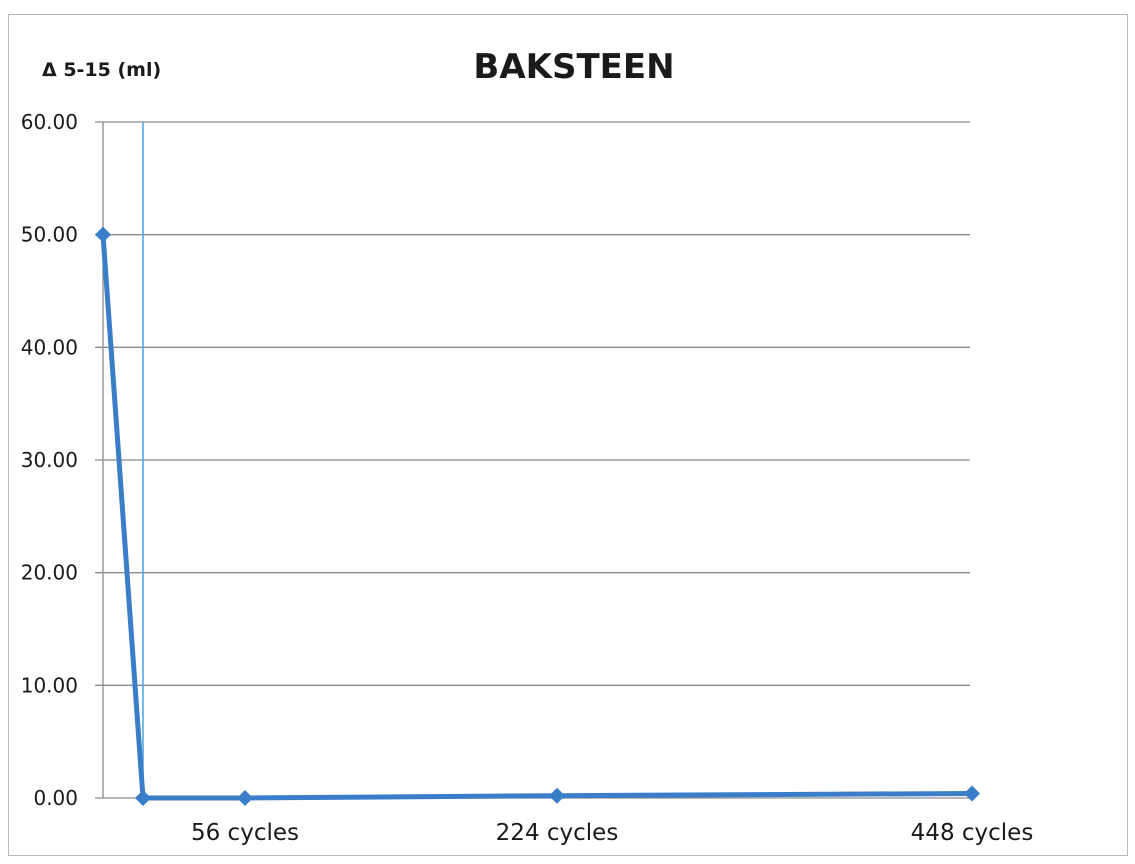 This screenshot has height=864, width=1135. I want to click on y-tick-label-4: 40.00, so click(49, 347).